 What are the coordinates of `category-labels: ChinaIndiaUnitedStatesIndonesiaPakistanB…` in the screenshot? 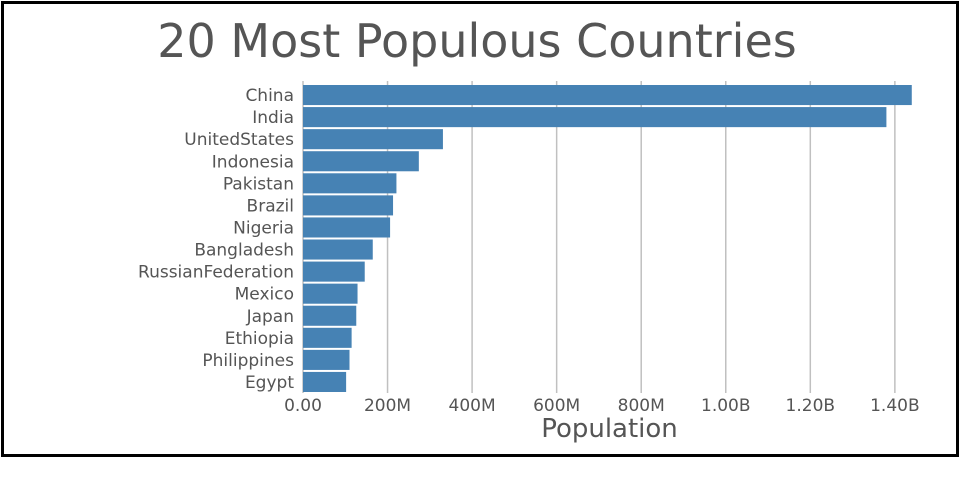 It's located at (216, 239).